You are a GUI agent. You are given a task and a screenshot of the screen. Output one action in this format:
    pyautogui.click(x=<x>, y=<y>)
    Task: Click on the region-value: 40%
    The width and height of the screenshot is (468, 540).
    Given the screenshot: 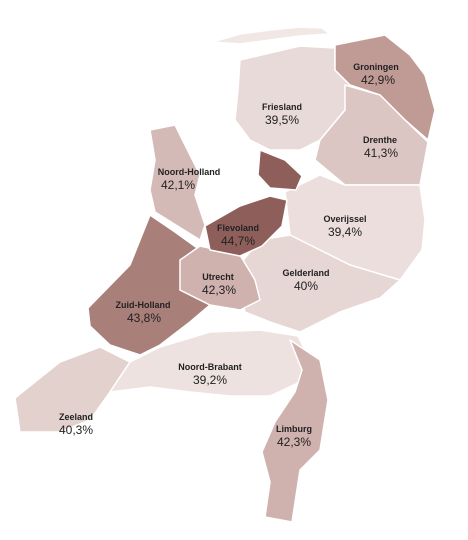 What is the action you would take?
    pyautogui.click(x=306, y=286)
    